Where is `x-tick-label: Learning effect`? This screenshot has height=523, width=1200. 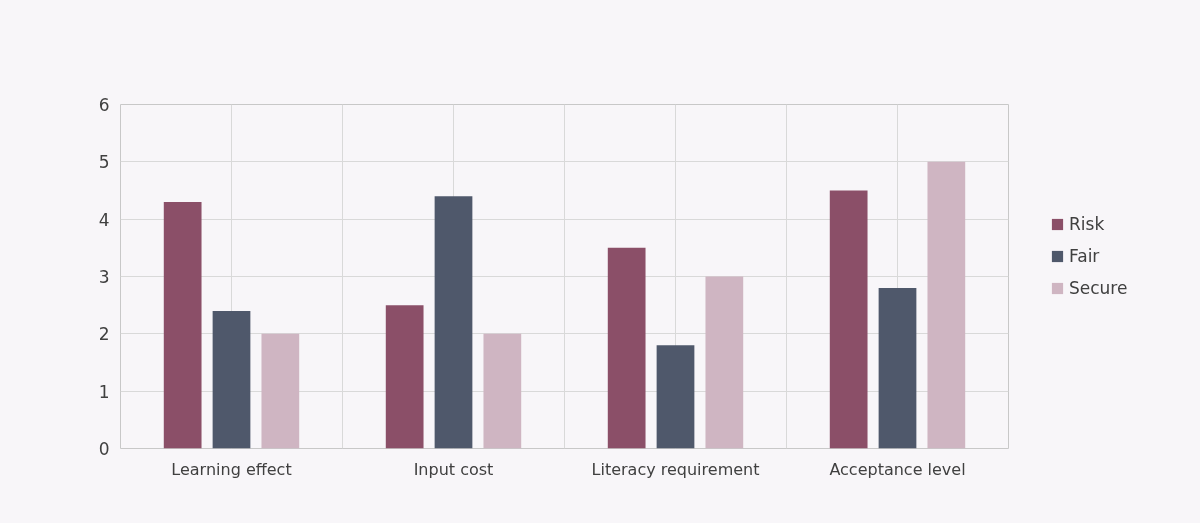
x-tick-label: Learning effect is located at coordinates (231, 469).